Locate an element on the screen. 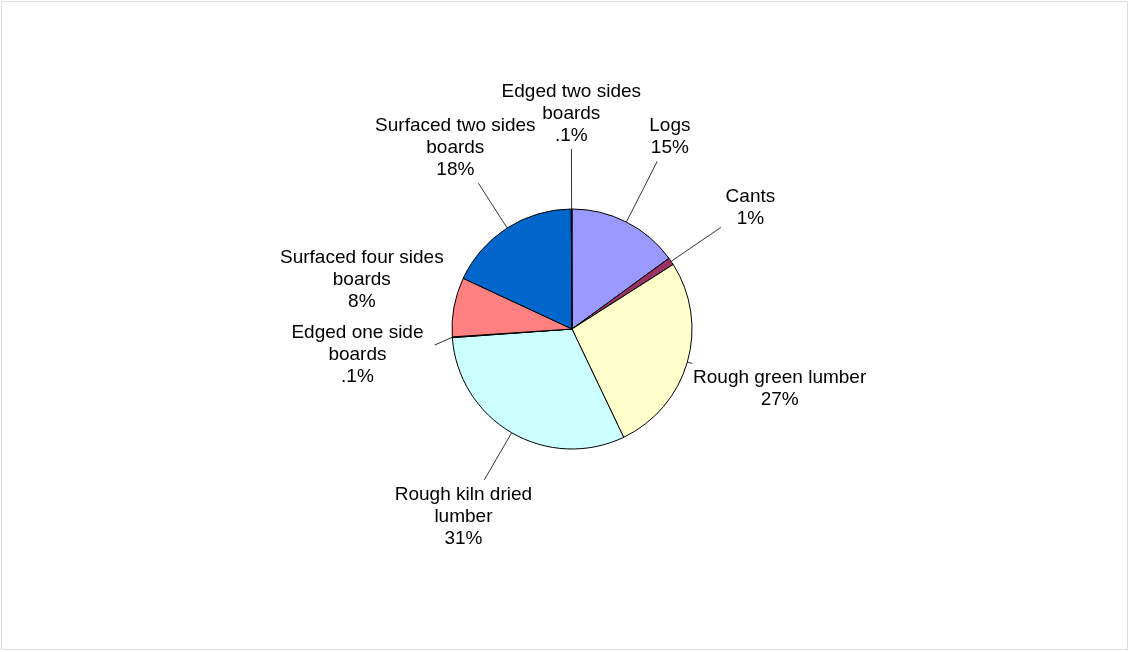  data-label: 31% is located at coordinates (463, 537).